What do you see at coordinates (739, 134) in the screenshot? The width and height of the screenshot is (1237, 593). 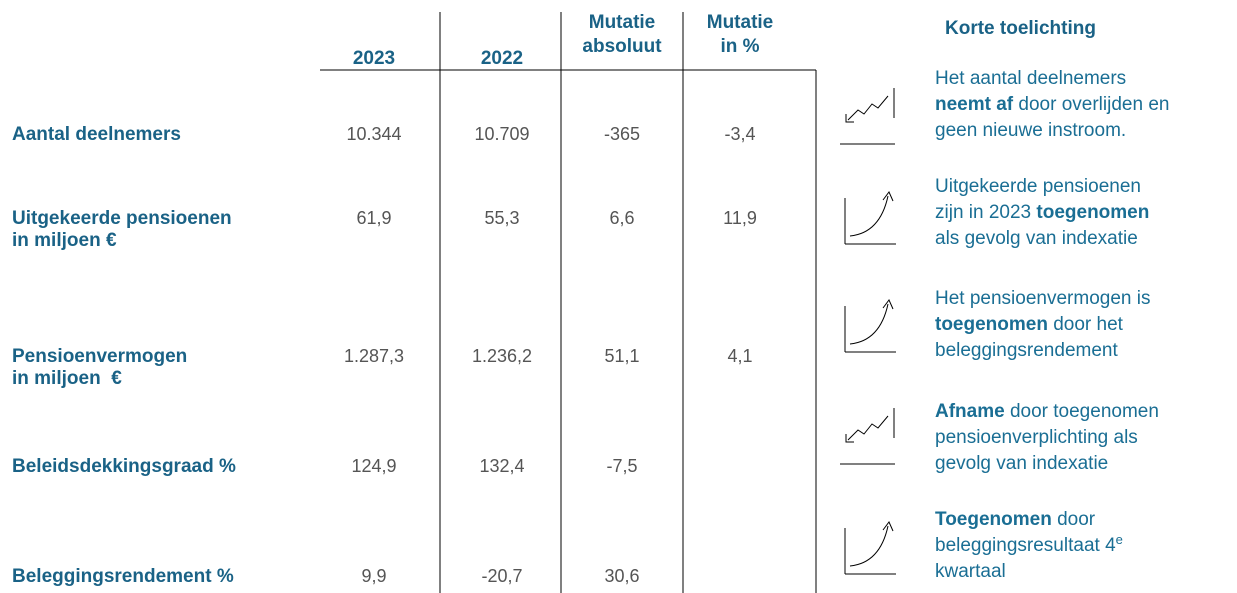 I see `cell-value: -3,4` at bounding box center [739, 134].